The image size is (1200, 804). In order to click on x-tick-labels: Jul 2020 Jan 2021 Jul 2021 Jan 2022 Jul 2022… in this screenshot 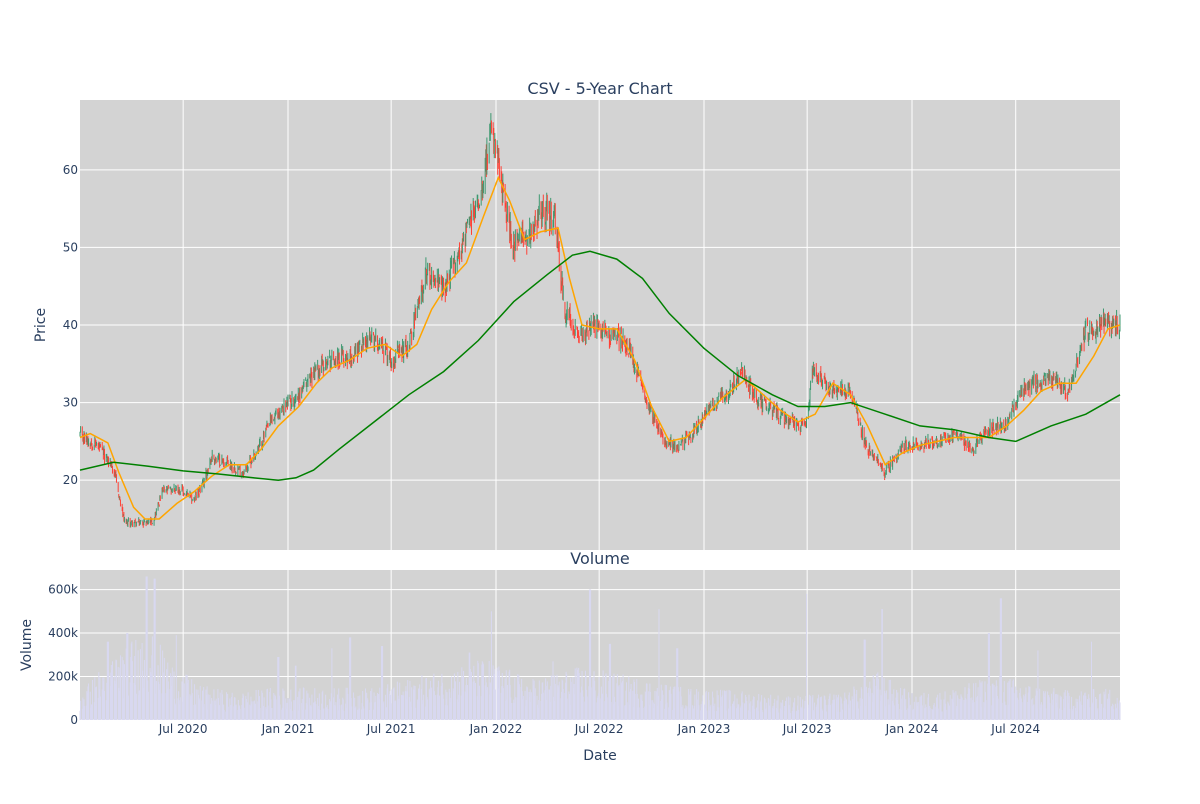, I will do `click(599, 729)`.